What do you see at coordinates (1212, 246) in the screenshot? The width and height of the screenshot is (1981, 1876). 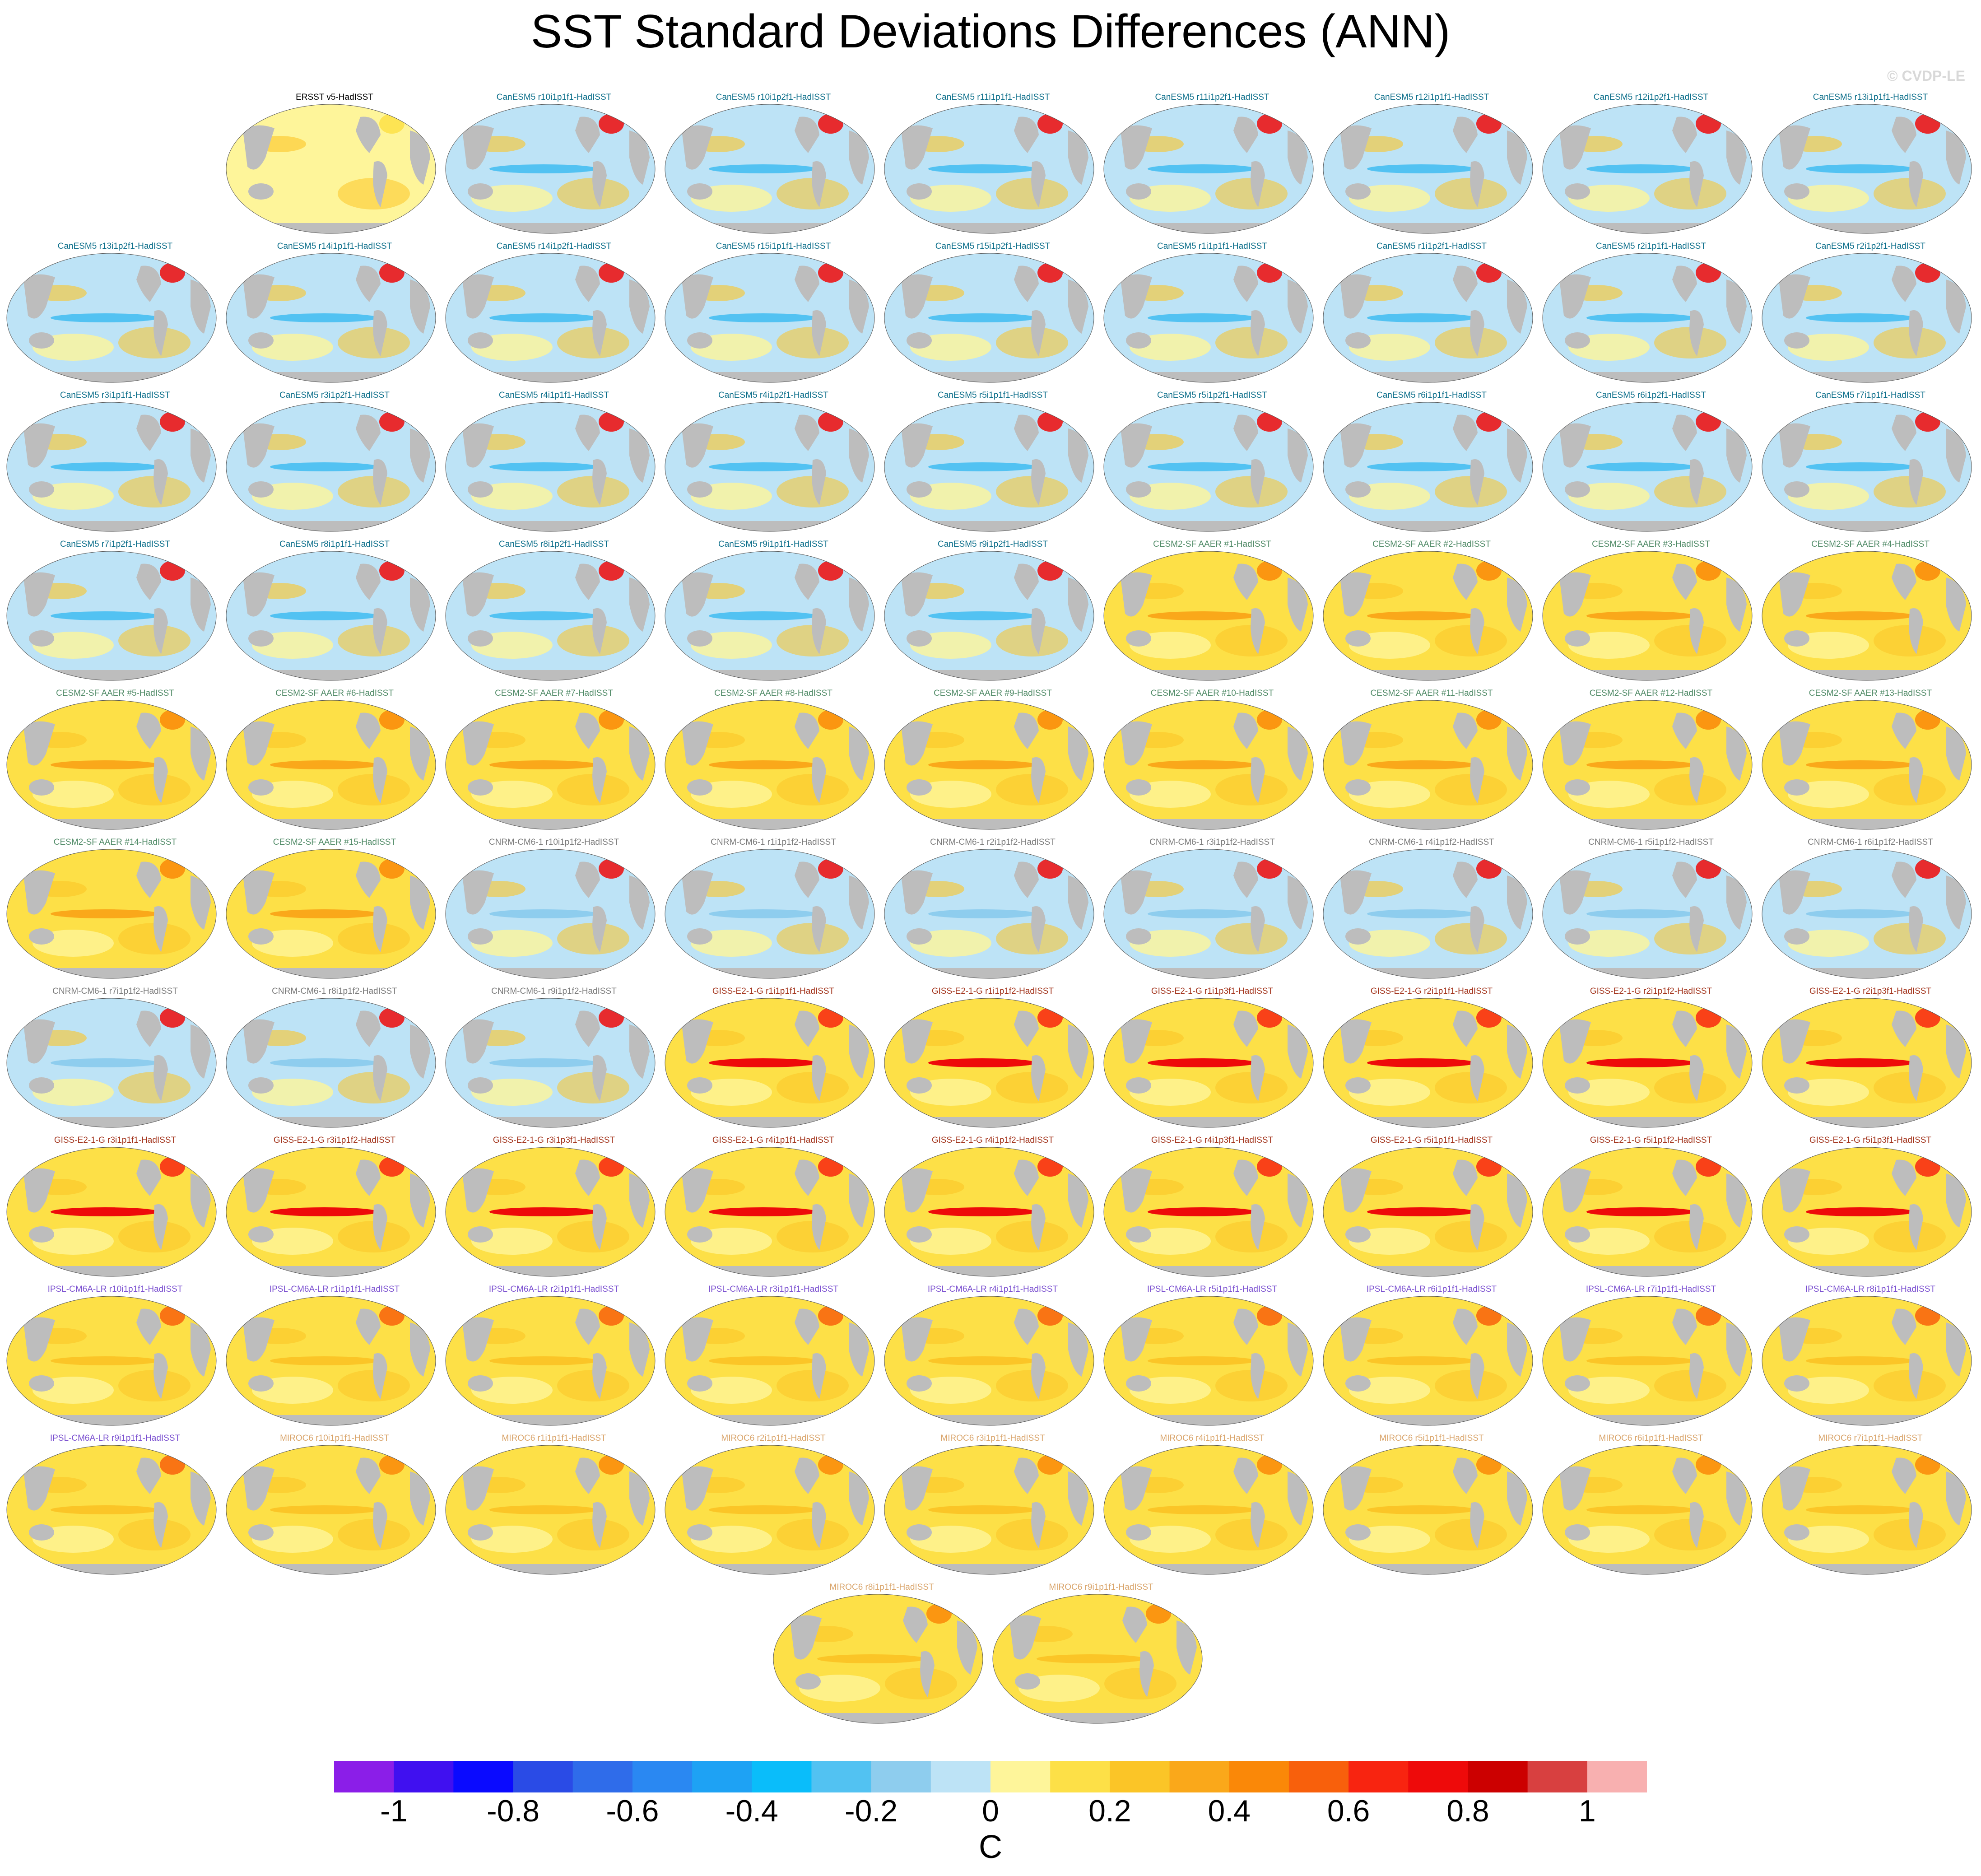 I see `panel-title: CanESM5 r1i1p1f1-HadISST` at bounding box center [1212, 246].